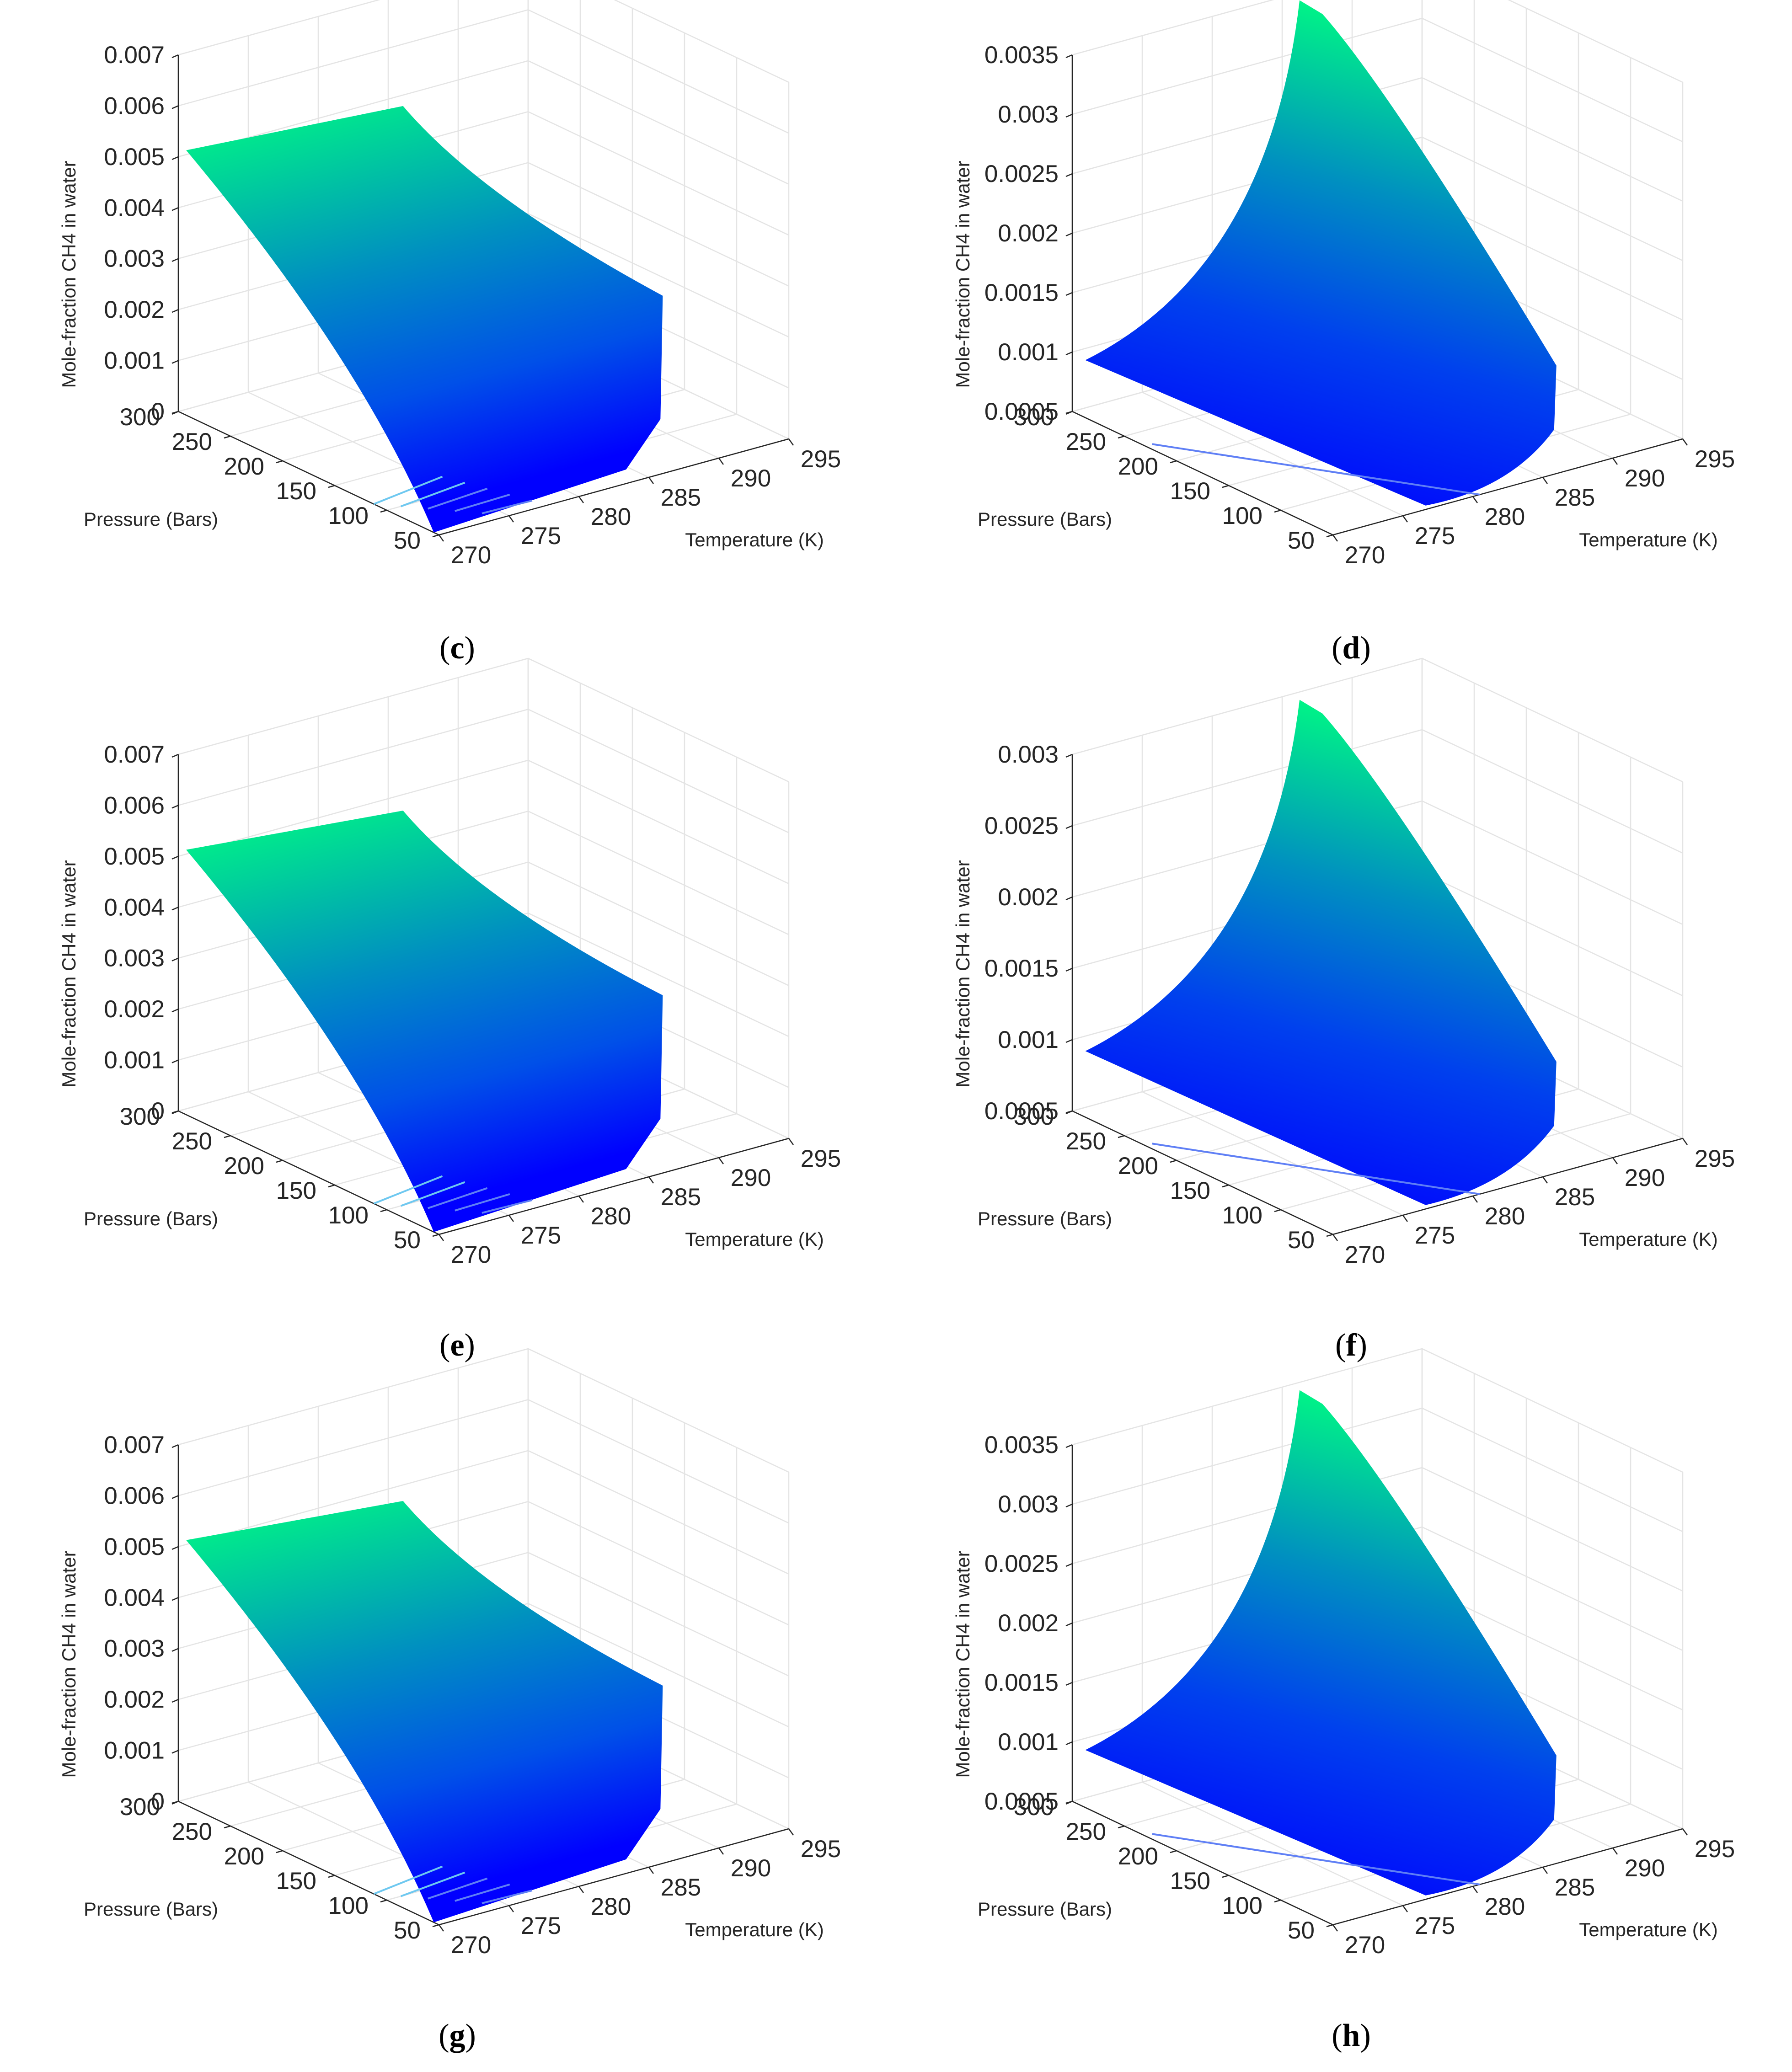  I want to click on caption-letter: e, so click(457, 1345).